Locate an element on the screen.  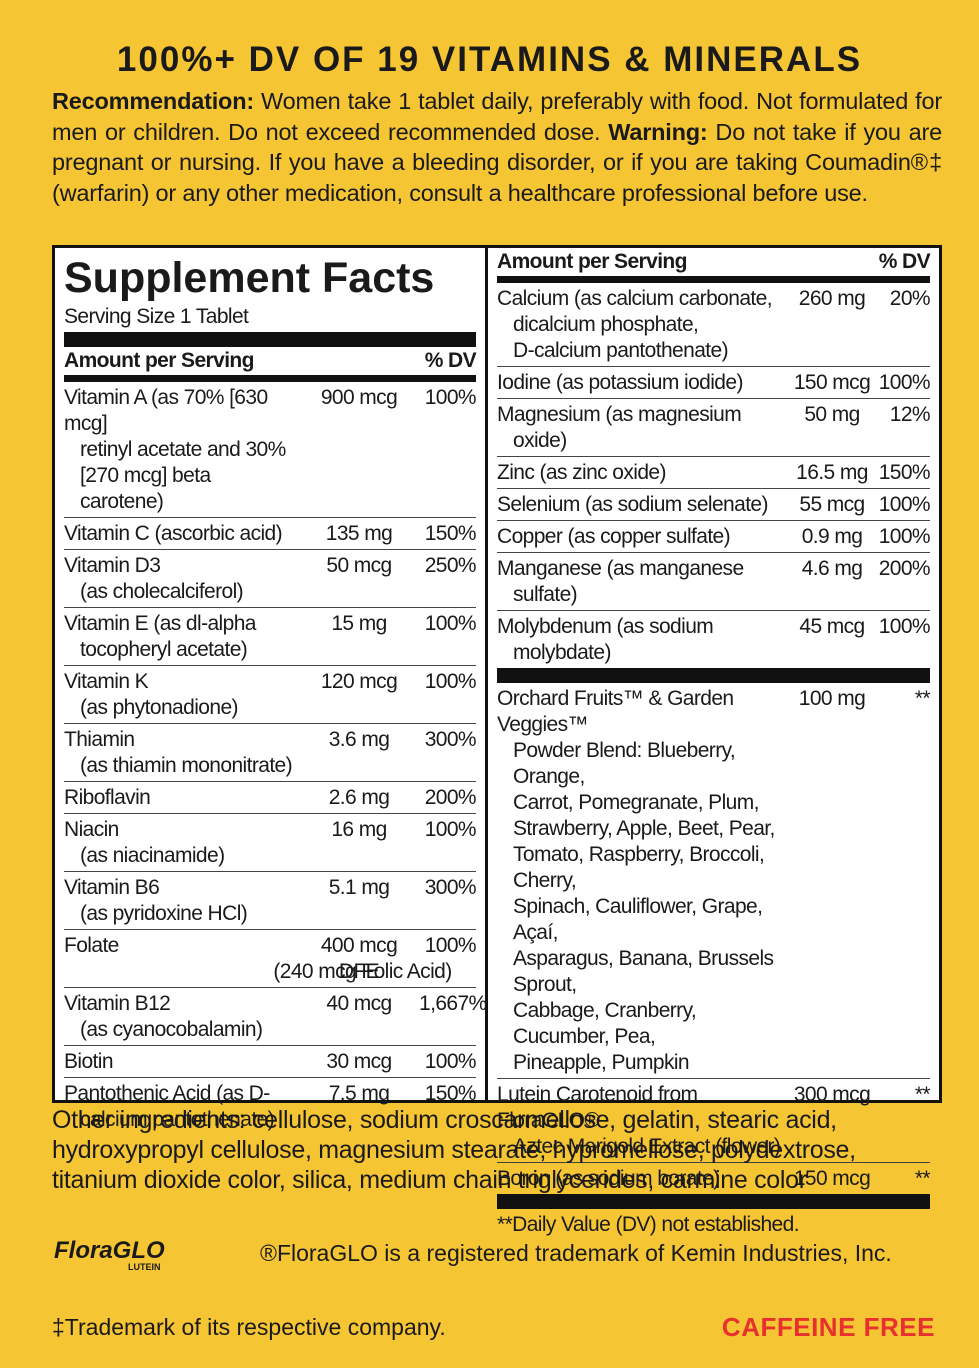
footnote: **Daily Value (DV) not established. is located at coordinates (648, 1224).